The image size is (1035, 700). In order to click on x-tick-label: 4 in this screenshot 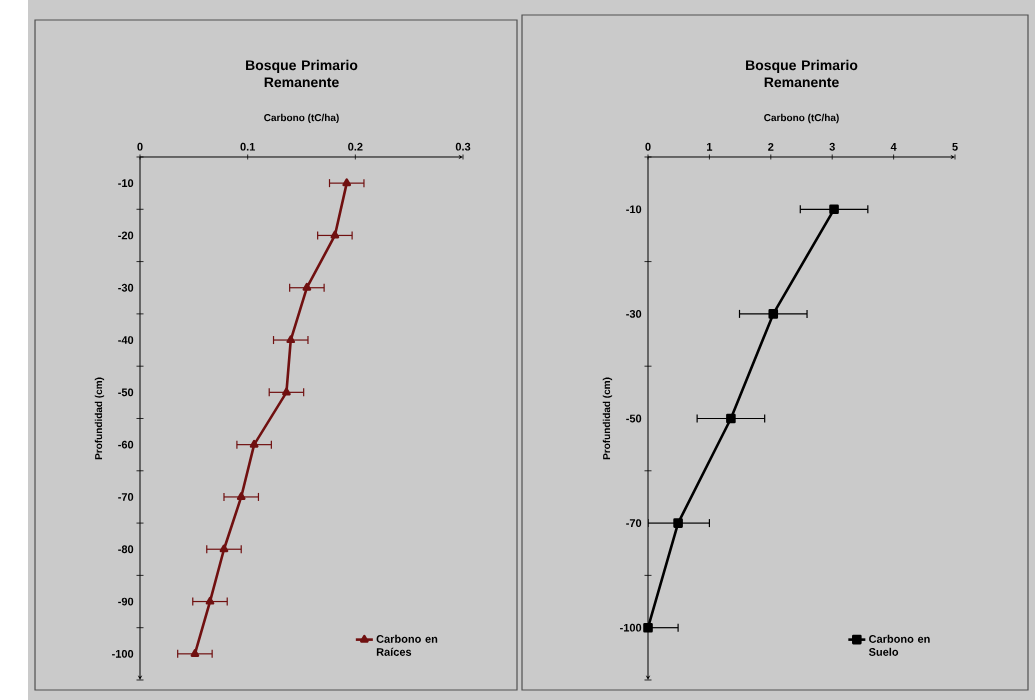, I will do `click(893, 147)`.